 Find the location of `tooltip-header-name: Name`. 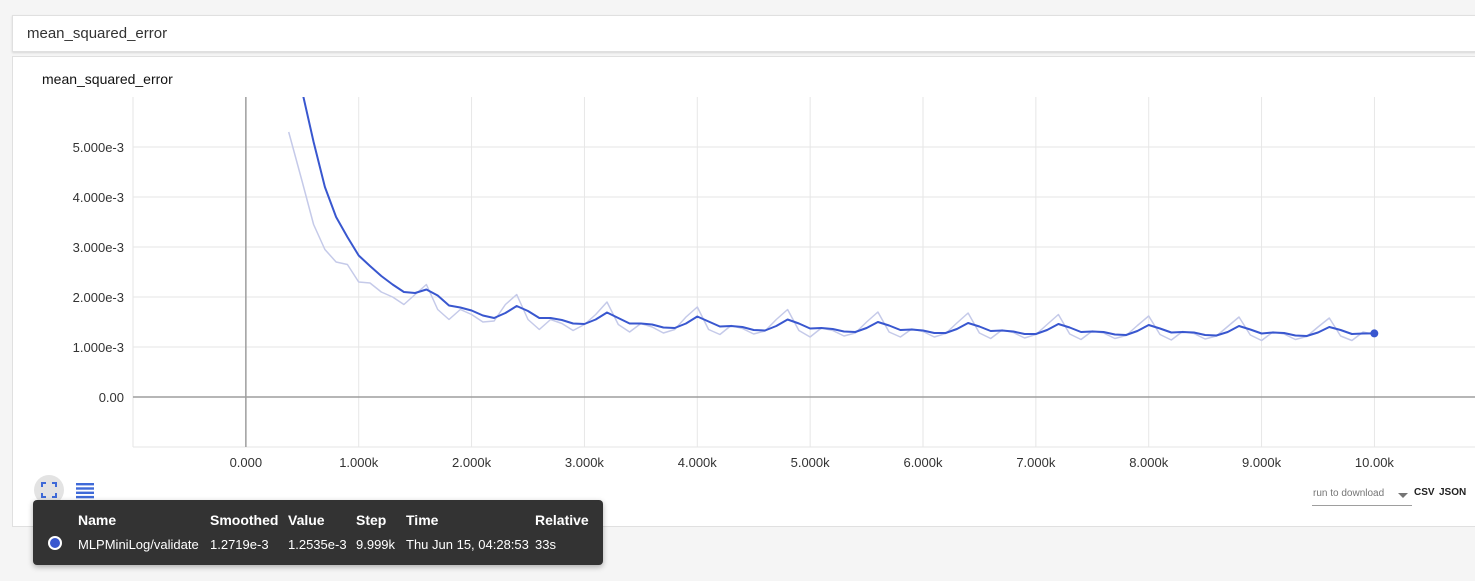

tooltip-header-name: Name is located at coordinates (97, 520).